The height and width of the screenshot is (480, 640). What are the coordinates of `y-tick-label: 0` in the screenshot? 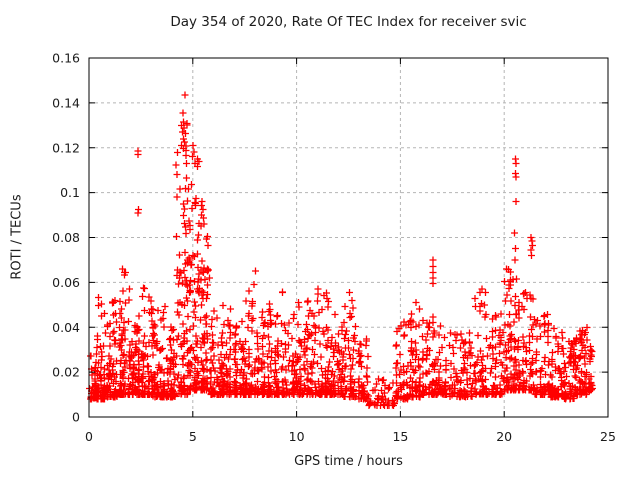 It's located at (76, 417).